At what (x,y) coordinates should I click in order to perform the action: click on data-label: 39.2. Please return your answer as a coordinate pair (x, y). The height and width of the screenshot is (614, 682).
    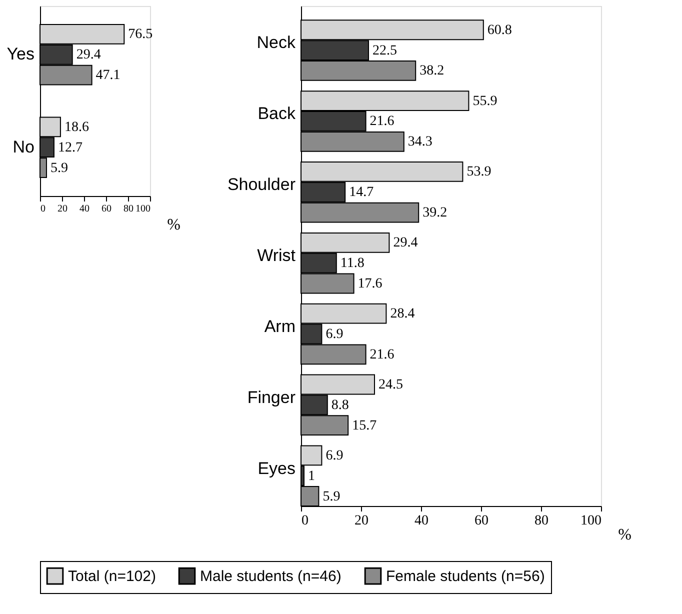
    Looking at the image, I should click on (435, 213).